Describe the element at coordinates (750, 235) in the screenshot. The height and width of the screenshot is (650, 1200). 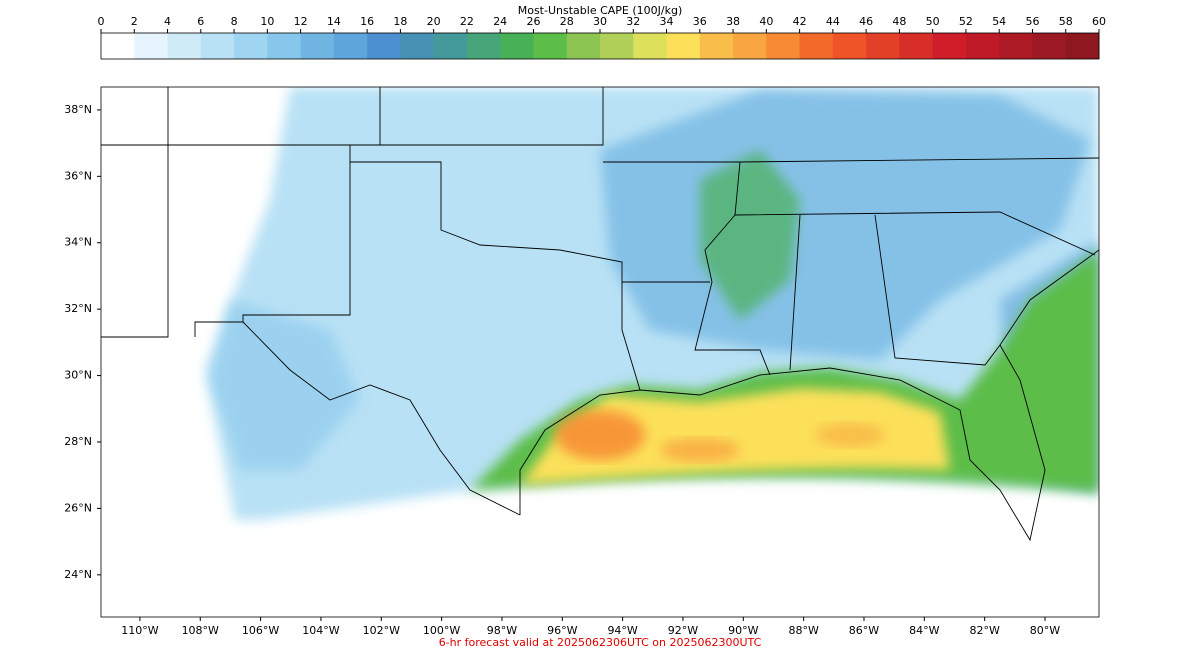
I see `cape-green` at that location.